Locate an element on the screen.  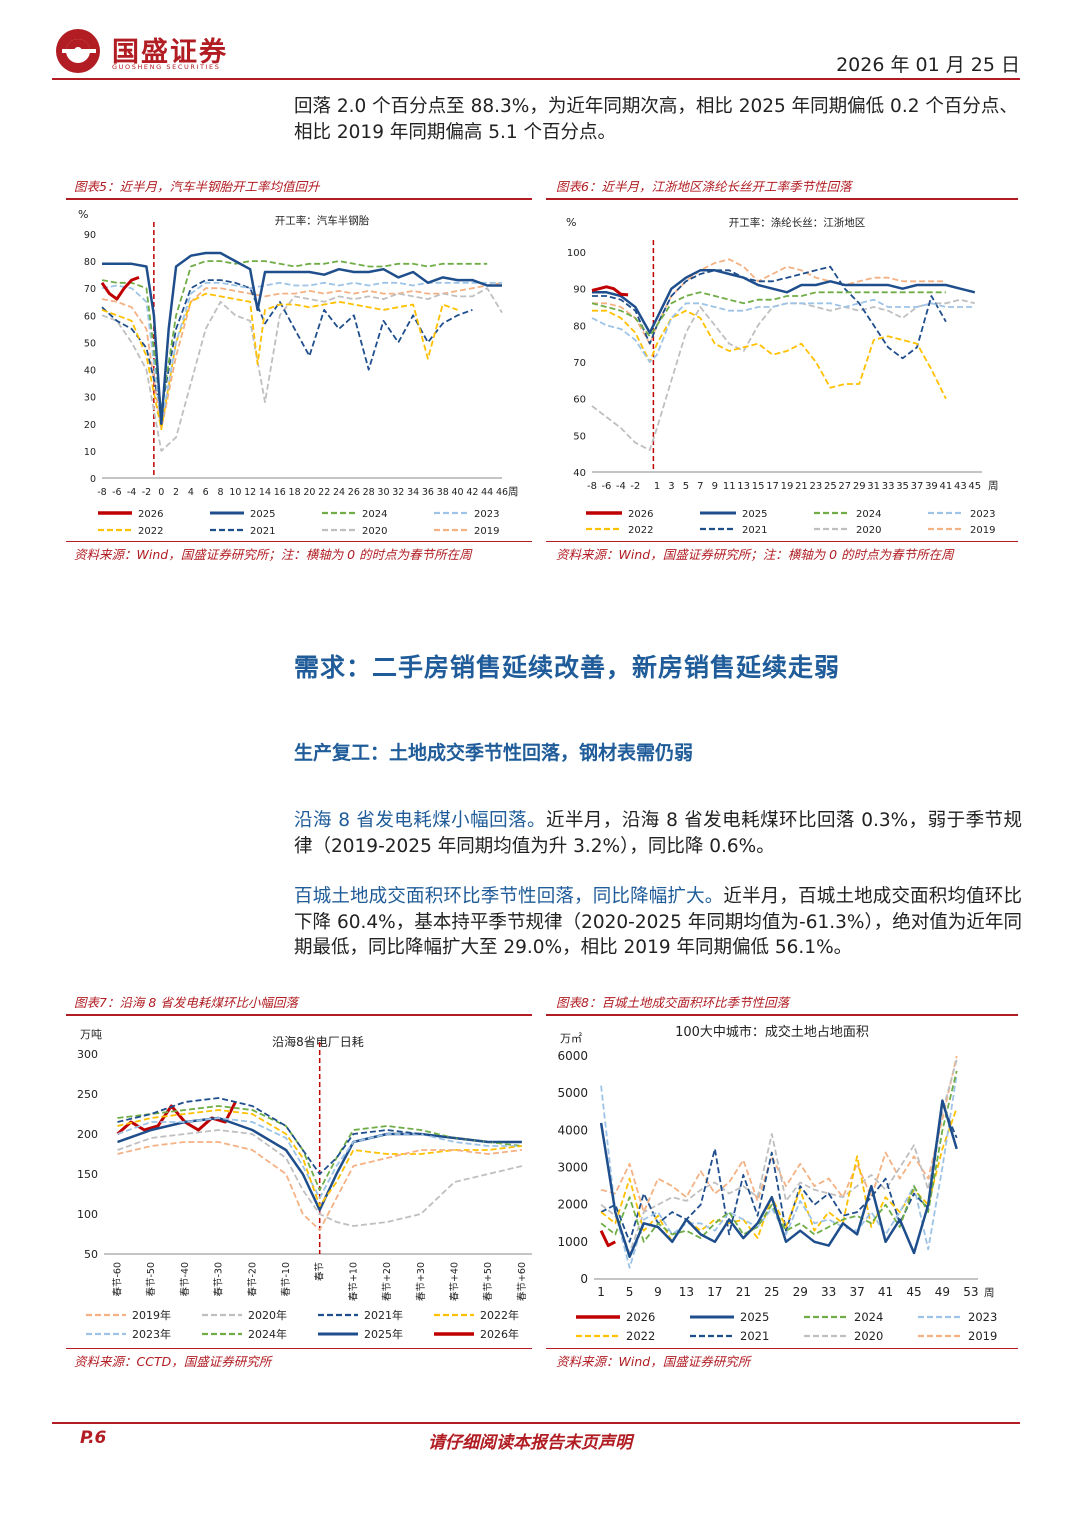
y-tick-label: 150 is located at coordinates (87, 1174).